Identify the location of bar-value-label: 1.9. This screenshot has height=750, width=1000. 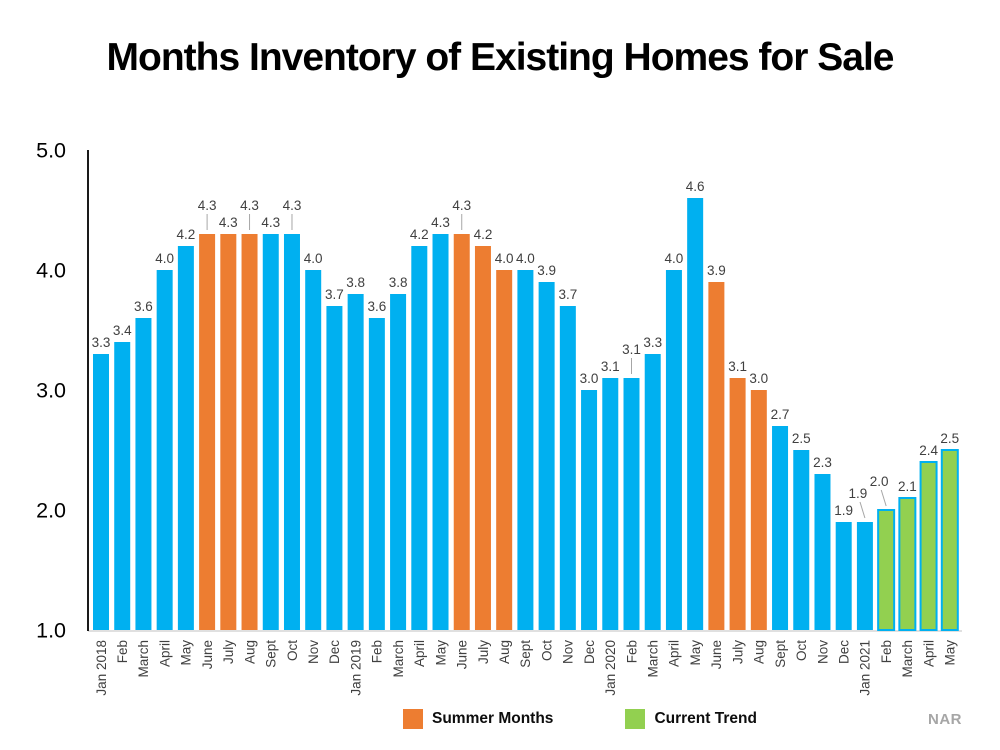
(843, 510).